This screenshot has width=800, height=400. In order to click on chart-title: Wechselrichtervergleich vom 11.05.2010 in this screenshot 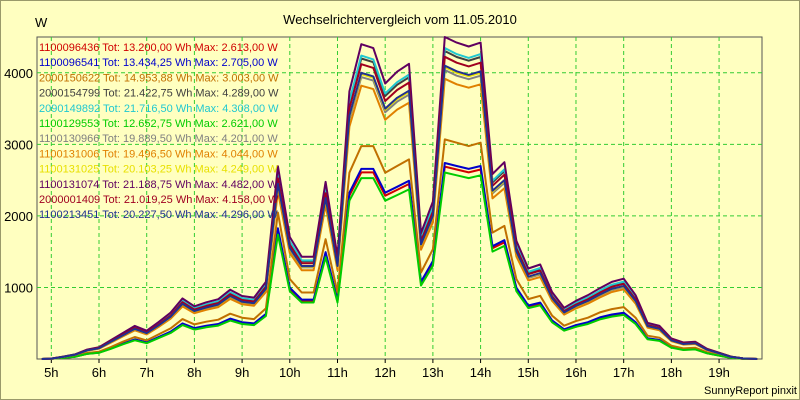, I will do `click(400, 19)`.